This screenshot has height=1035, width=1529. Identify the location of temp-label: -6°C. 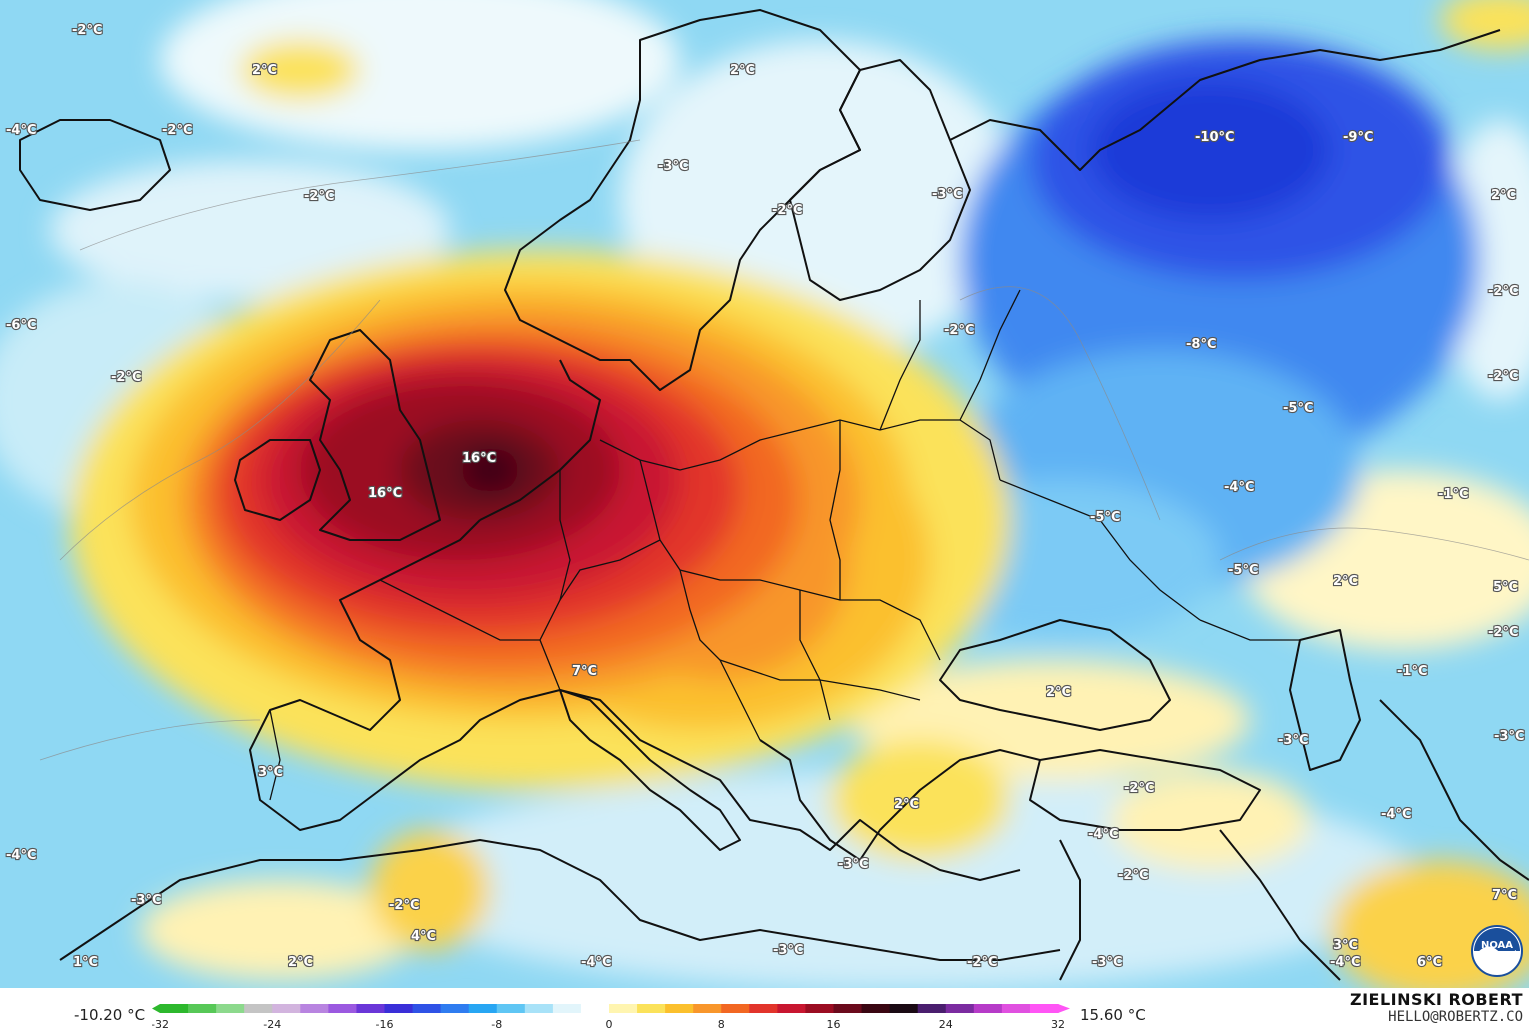
(21, 325).